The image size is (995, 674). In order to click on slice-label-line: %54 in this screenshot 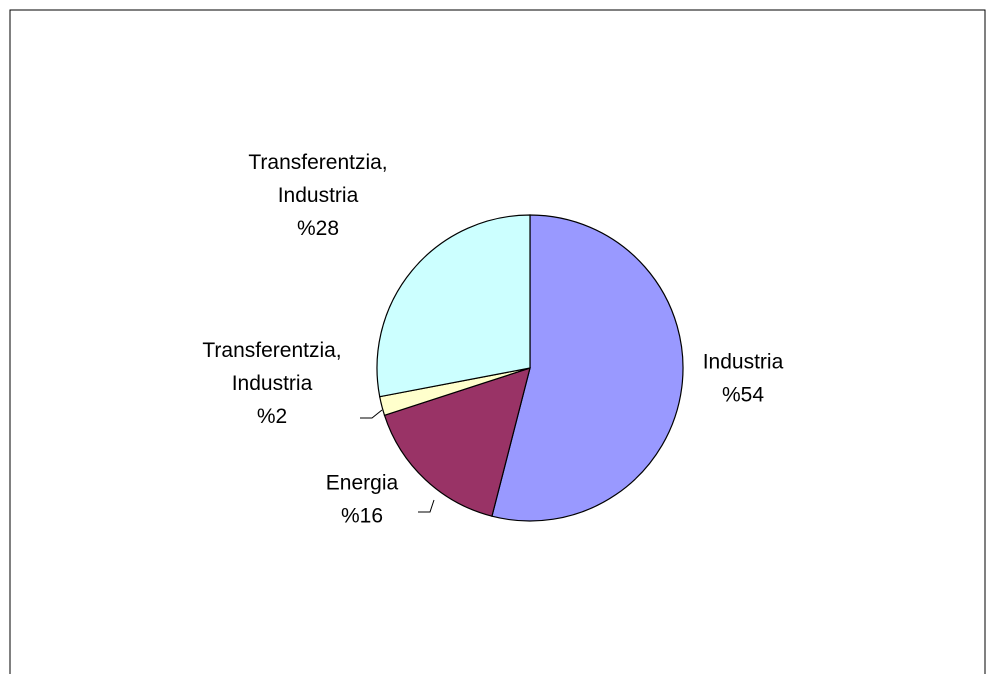, I will do `click(743, 395)`.